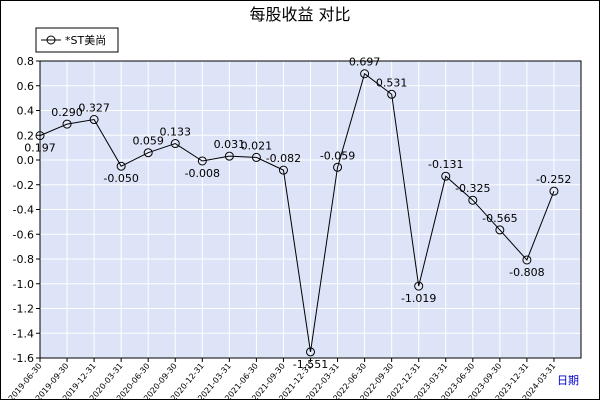 Image resolution: width=600 pixels, height=400 pixels. Describe the element at coordinates (67, 112) in the screenshot. I see `data-label: 0.290` at that location.